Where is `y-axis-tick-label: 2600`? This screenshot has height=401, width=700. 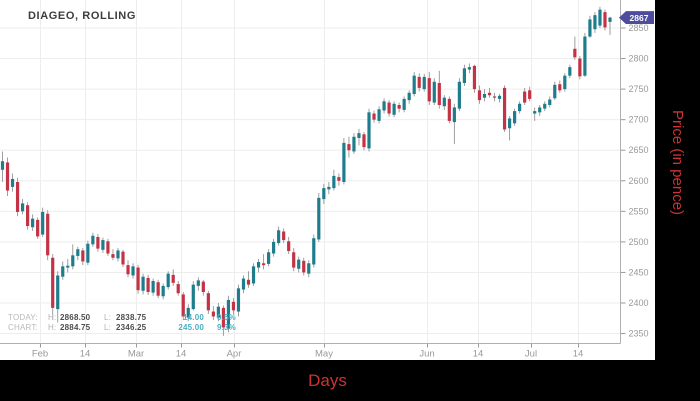 y-axis-tick-label: 2600 is located at coordinates (639, 181).